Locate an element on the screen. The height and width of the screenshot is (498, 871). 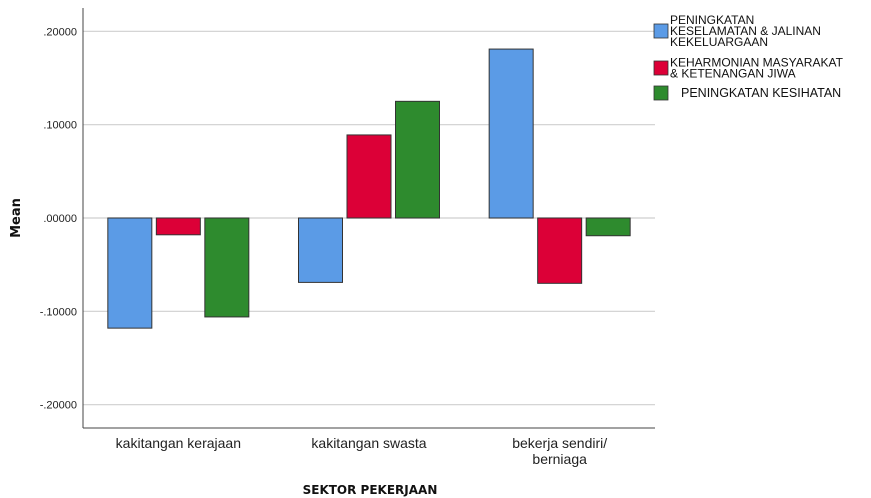
legend-label: KESELAMATAN & JALINAN is located at coordinates (745, 31).